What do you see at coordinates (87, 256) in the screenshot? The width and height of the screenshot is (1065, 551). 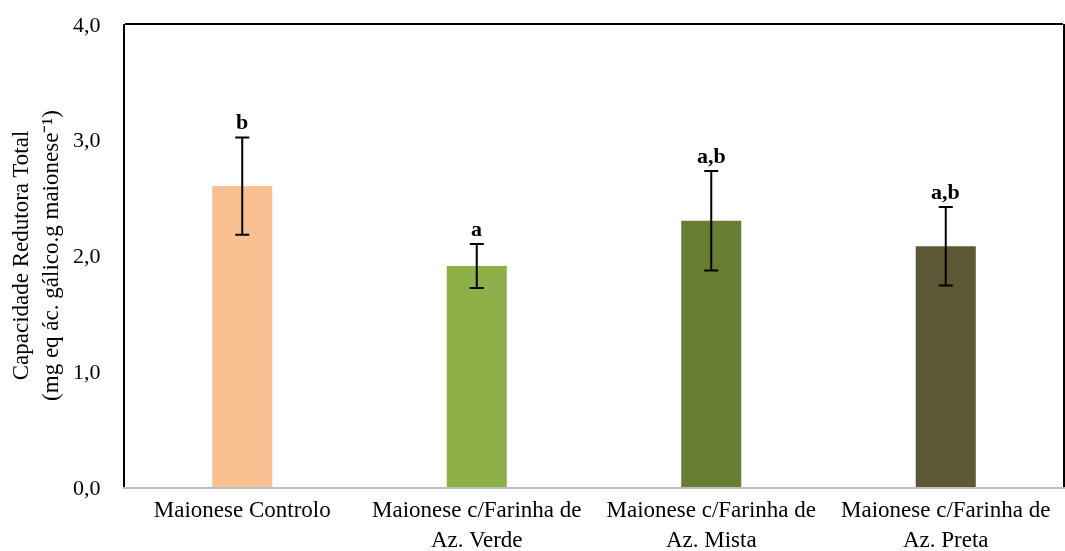 I see `y-tick-label: 2,0` at bounding box center [87, 256].